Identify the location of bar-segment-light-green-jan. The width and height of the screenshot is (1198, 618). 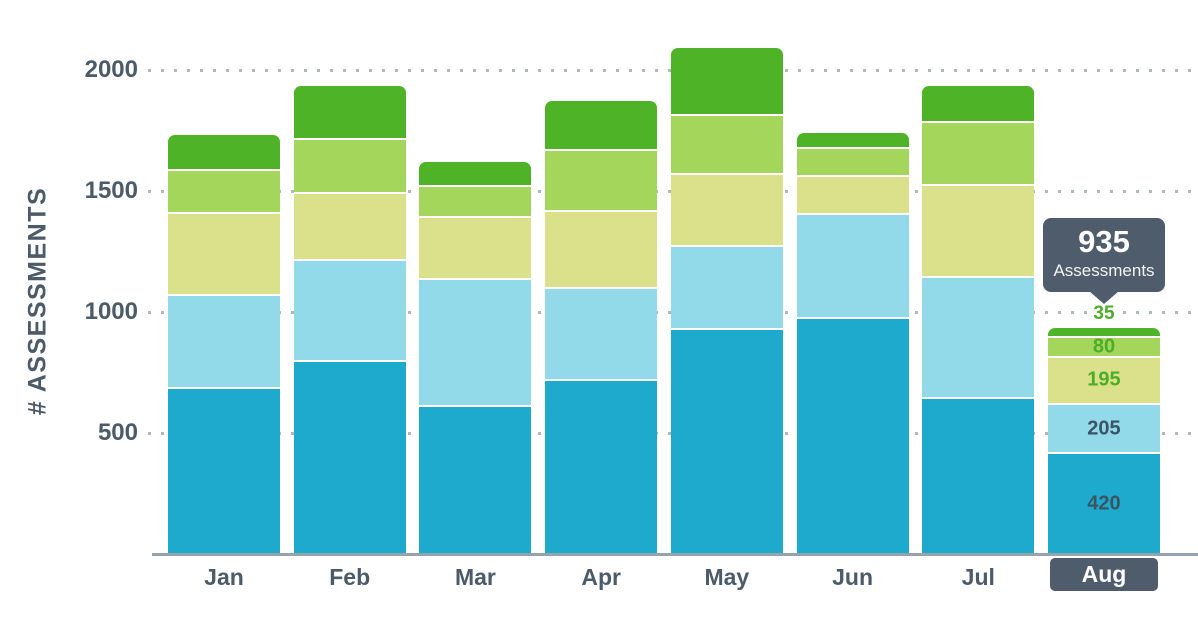
(224, 190).